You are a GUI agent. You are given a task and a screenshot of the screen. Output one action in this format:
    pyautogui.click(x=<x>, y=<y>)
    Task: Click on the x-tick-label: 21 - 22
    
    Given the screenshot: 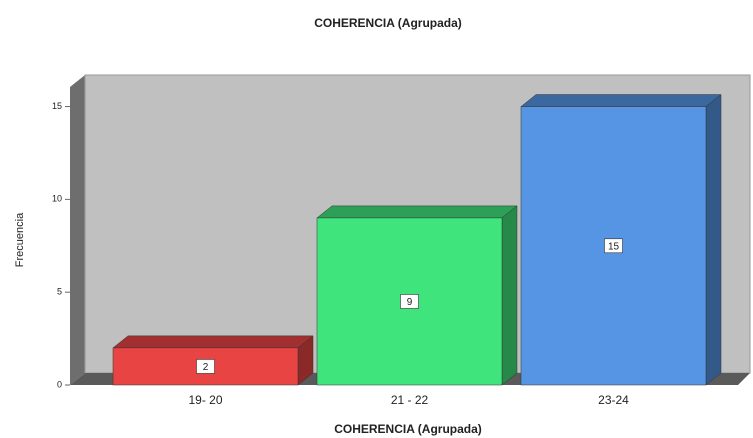 What is the action you would take?
    pyautogui.click(x=410, y=400)
    